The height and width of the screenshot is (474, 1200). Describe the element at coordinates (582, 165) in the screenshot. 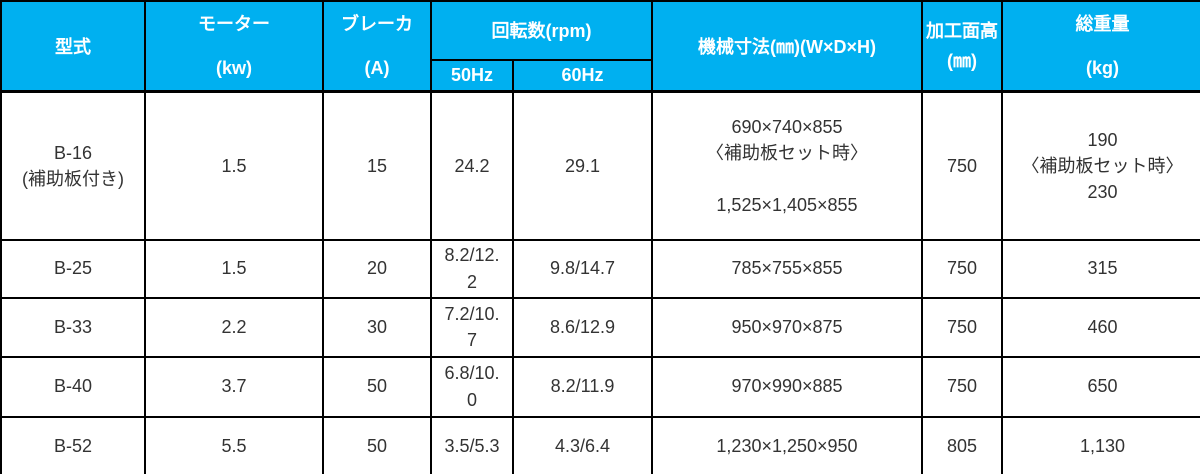

I see `cell-rpm-60hz: 29.1` at that location.